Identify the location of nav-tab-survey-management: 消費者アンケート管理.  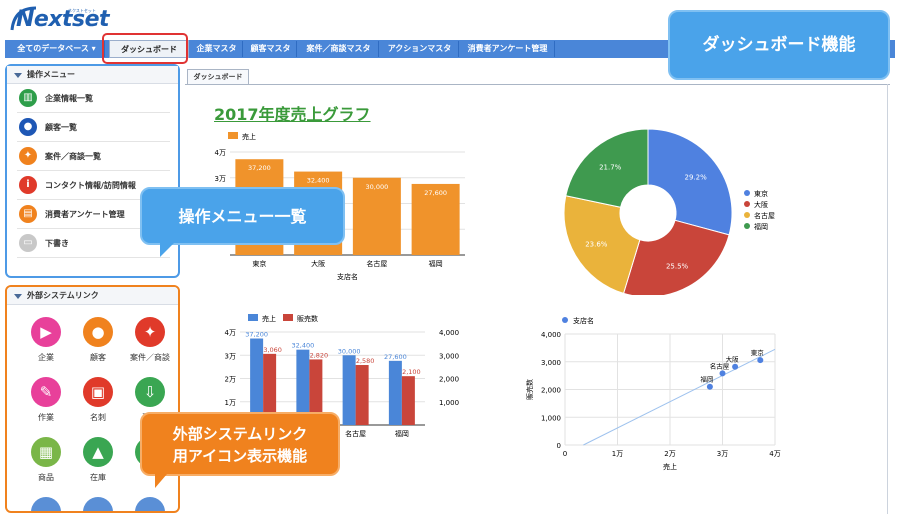
(508, 49).